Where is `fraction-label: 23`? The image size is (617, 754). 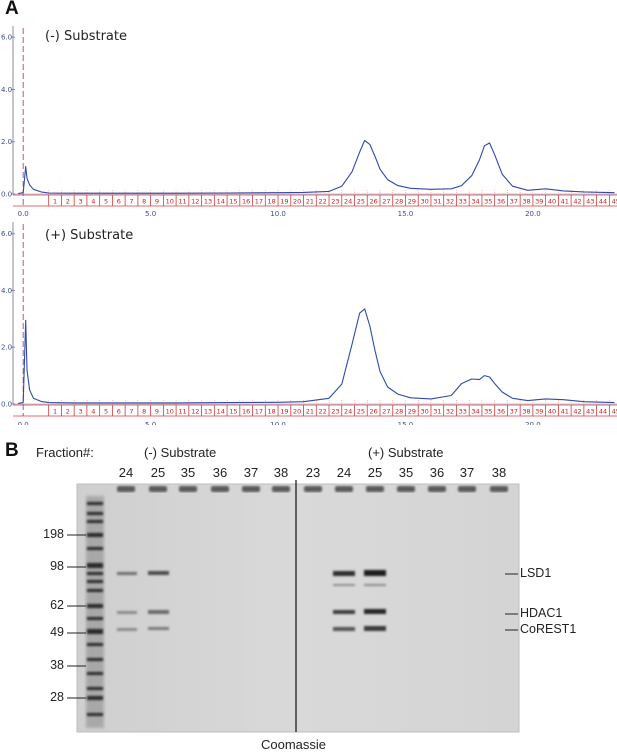
fraction-label: 23 is located at coordinates (335, 412).